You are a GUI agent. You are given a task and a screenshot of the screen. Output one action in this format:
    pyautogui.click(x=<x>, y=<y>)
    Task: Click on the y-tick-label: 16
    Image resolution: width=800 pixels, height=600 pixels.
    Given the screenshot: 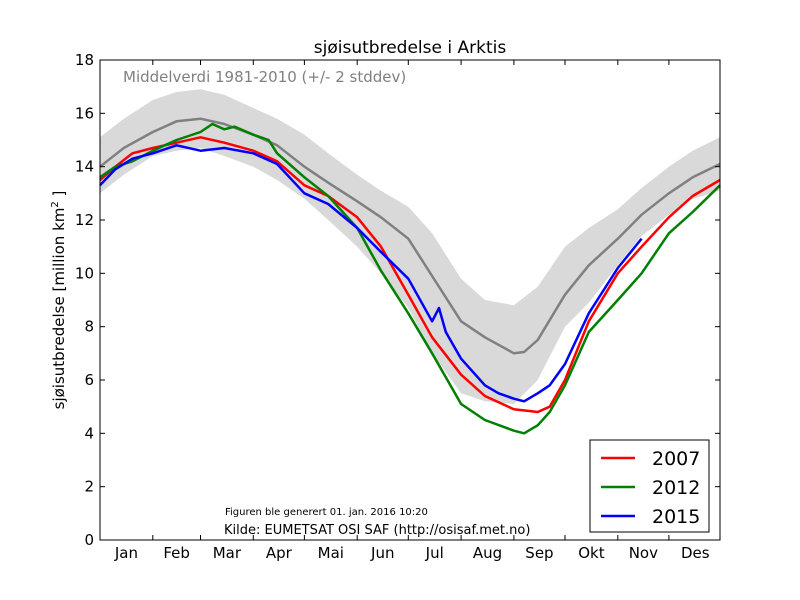 What is the action you would take?
    pyautogui.click(x=84, y=113)
    